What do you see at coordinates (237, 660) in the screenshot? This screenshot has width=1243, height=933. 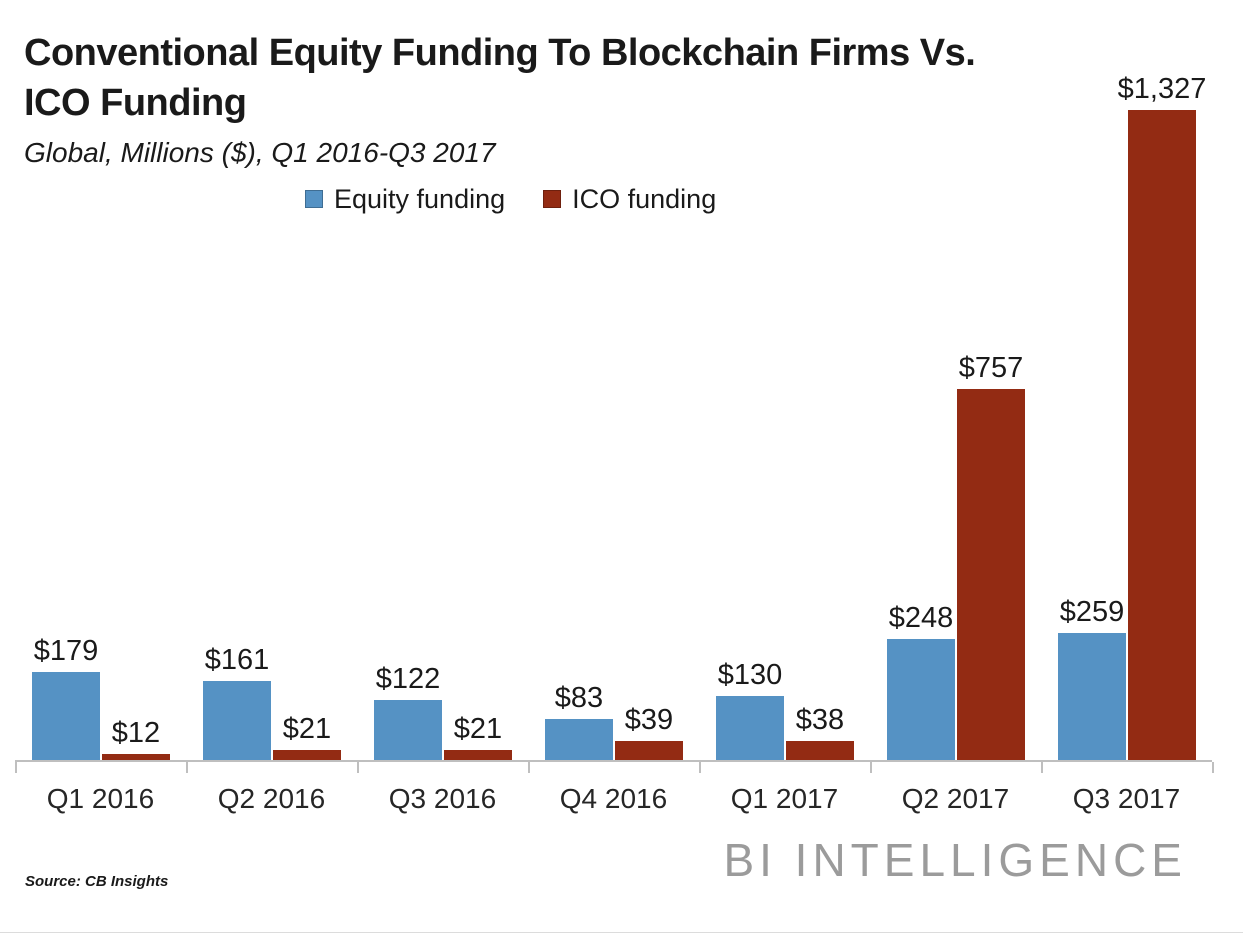 I see `value-label: $161` at bounding box center [237, 660].